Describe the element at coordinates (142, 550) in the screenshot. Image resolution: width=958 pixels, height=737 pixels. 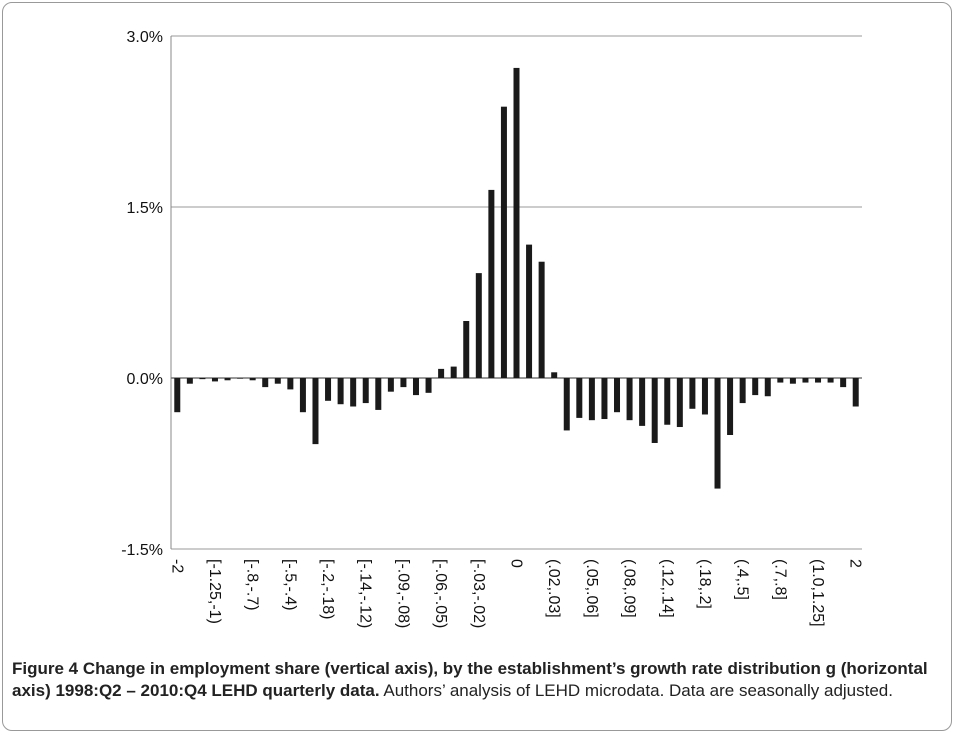
I see `y-tick-label: -1.5%` at that location.